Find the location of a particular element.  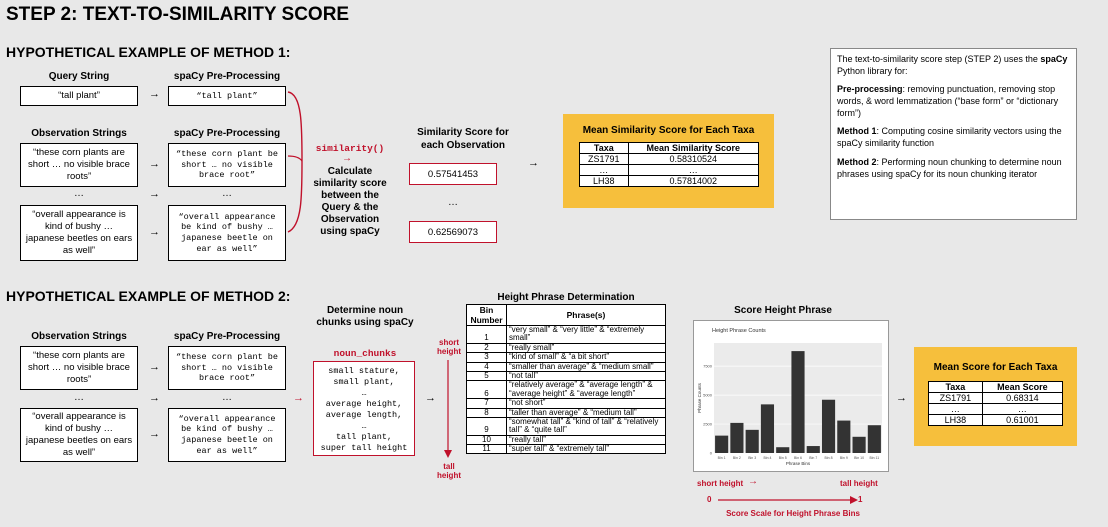

table-row: 4 “smaller than average” & “medium small” is located at coordinates (566, 366).